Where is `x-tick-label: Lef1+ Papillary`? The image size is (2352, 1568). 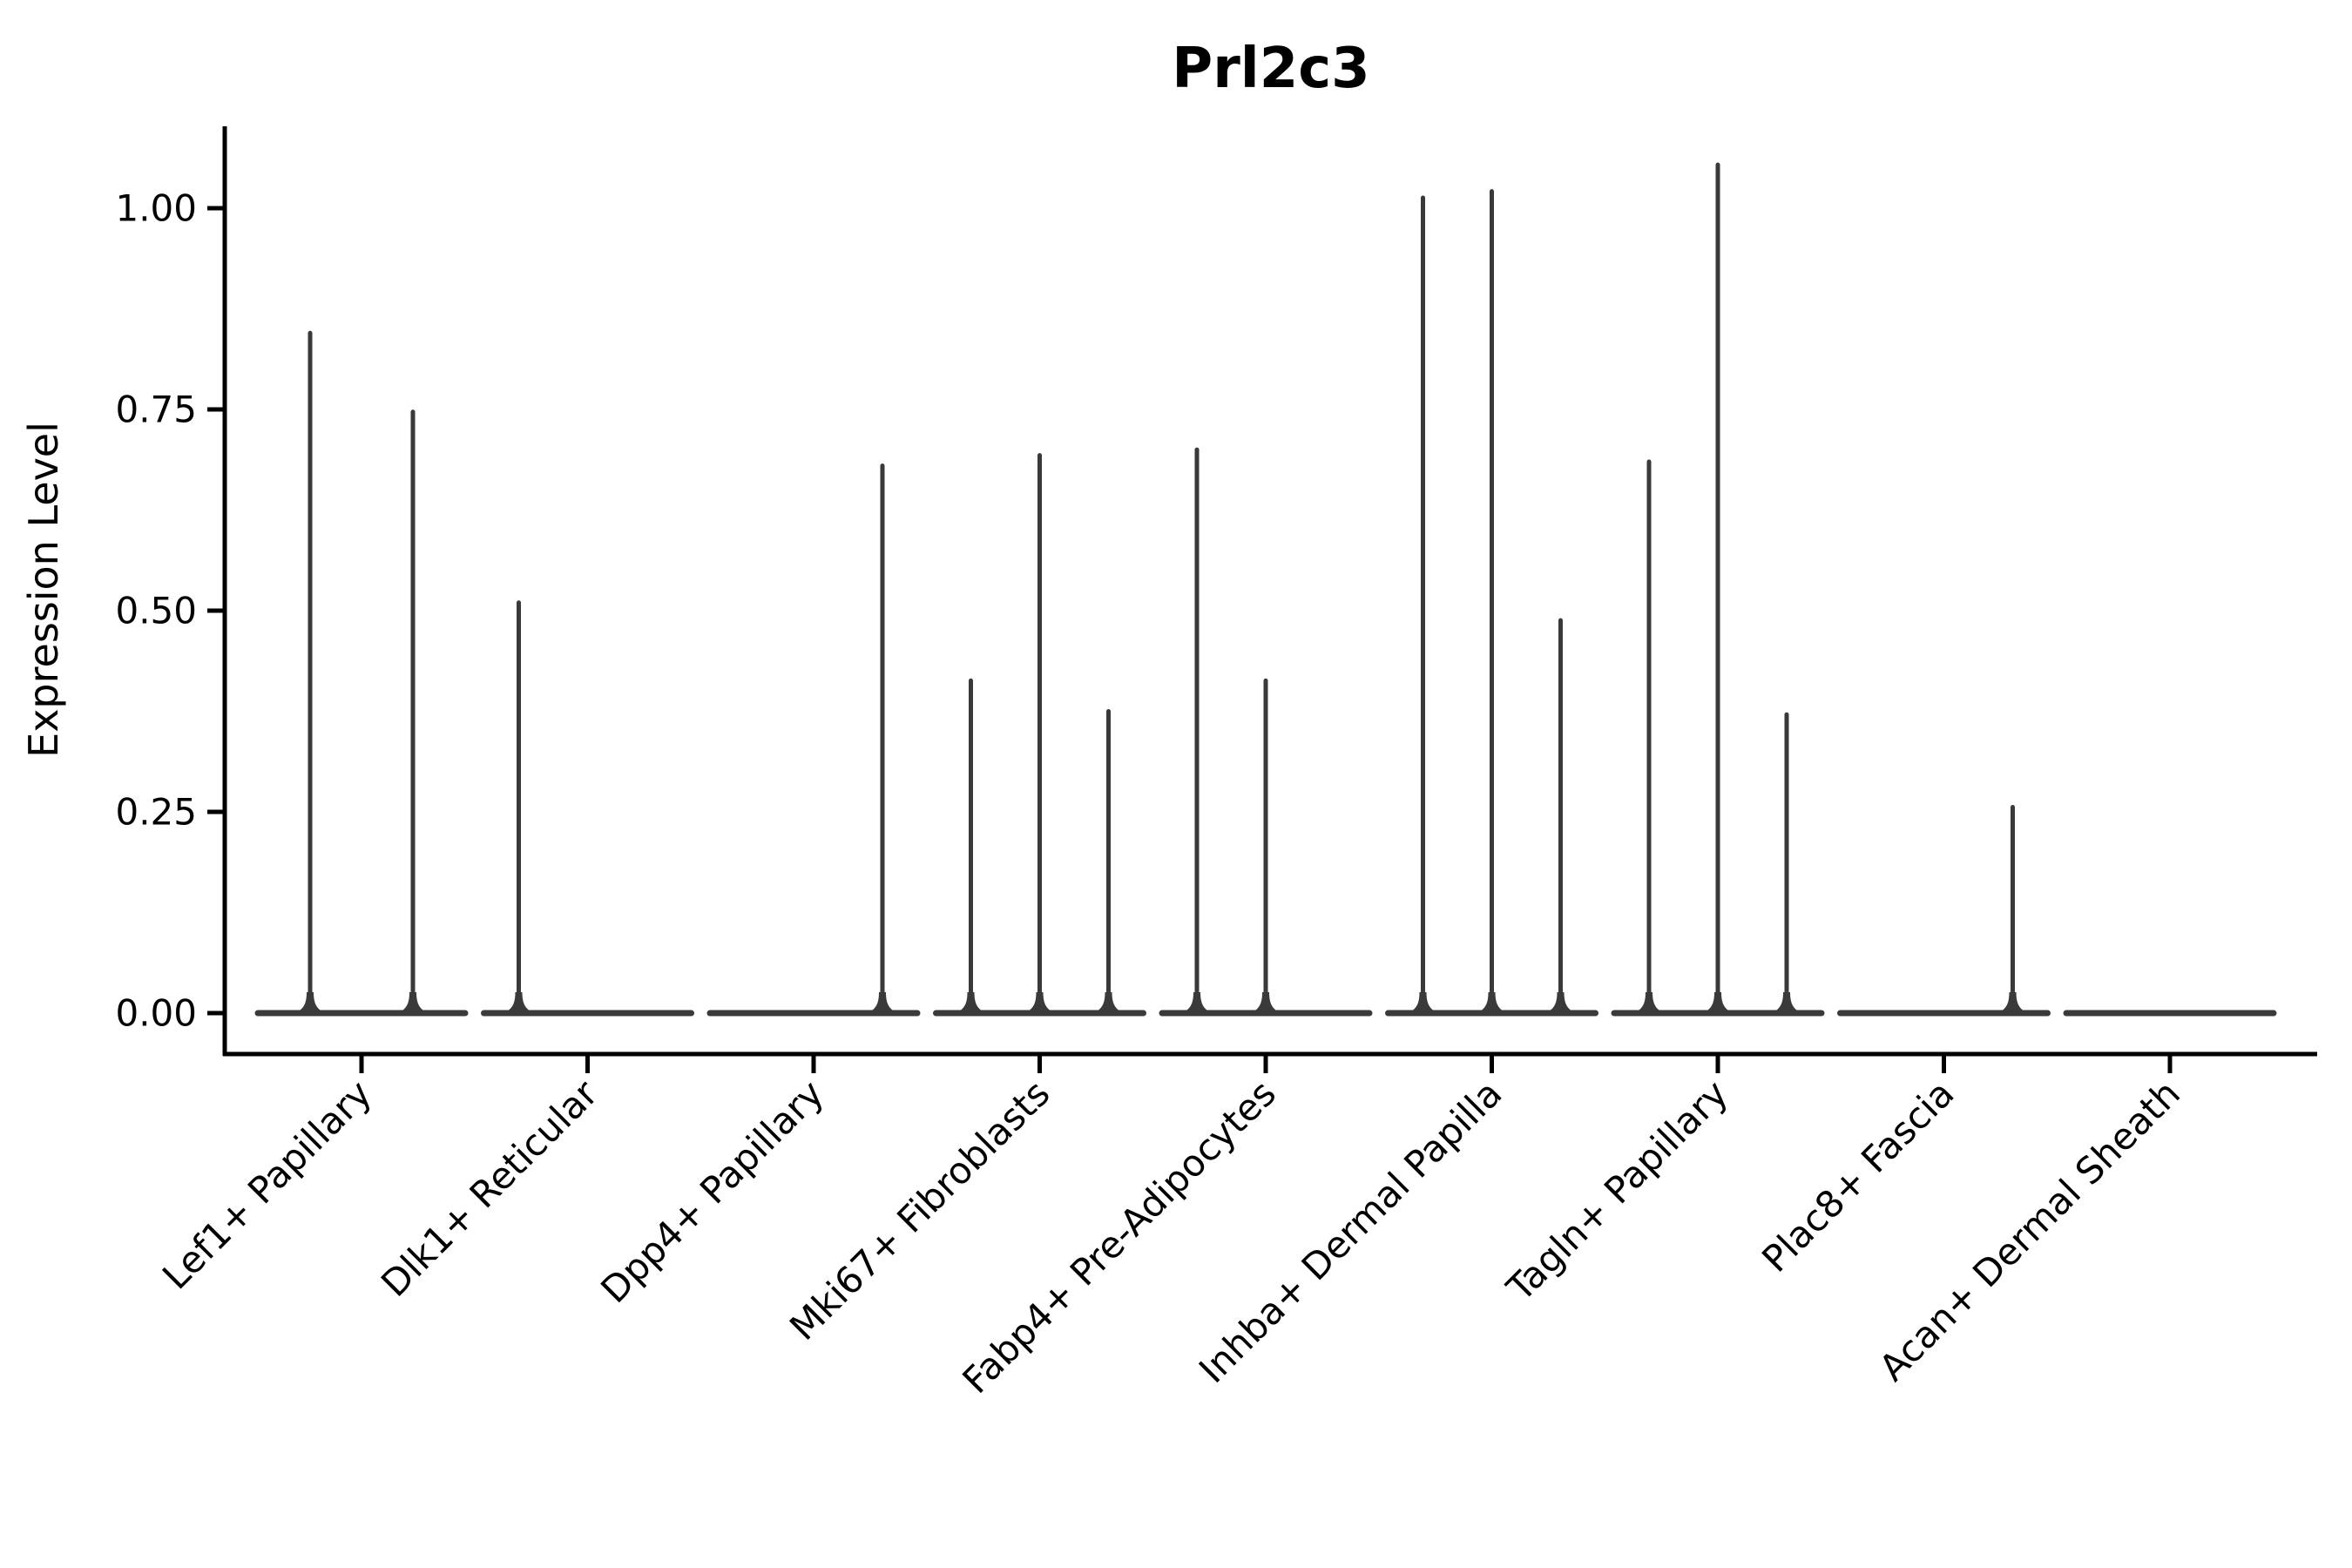
x-tick-label: Lef1+ Papillary is located at coordinates (267, 1184).